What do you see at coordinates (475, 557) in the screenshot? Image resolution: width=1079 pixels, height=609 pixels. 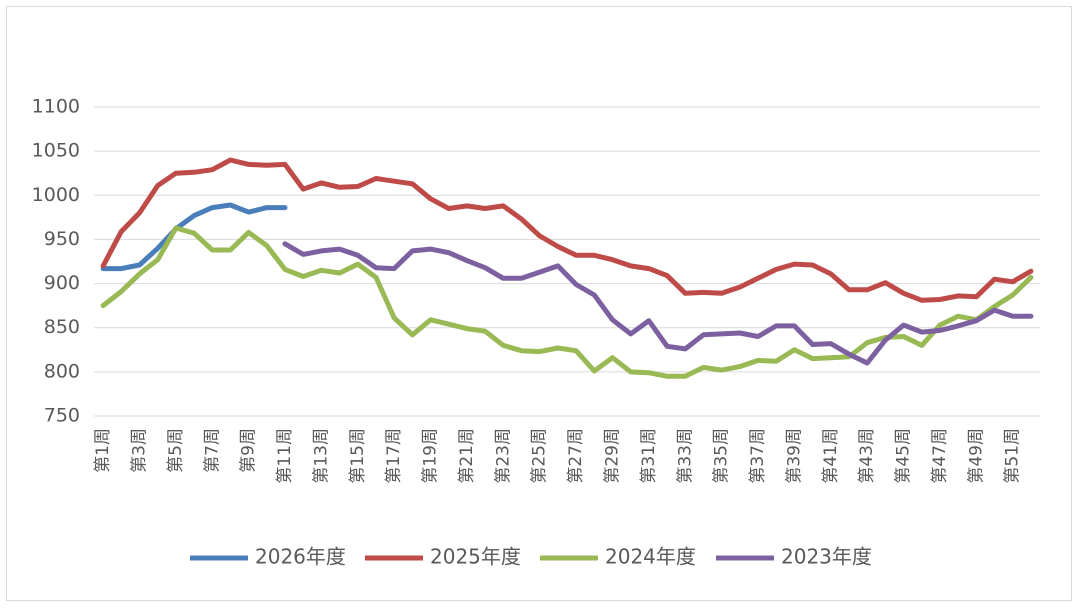 I see `legend-label: 2025年度` at bounding box center [475, 557].